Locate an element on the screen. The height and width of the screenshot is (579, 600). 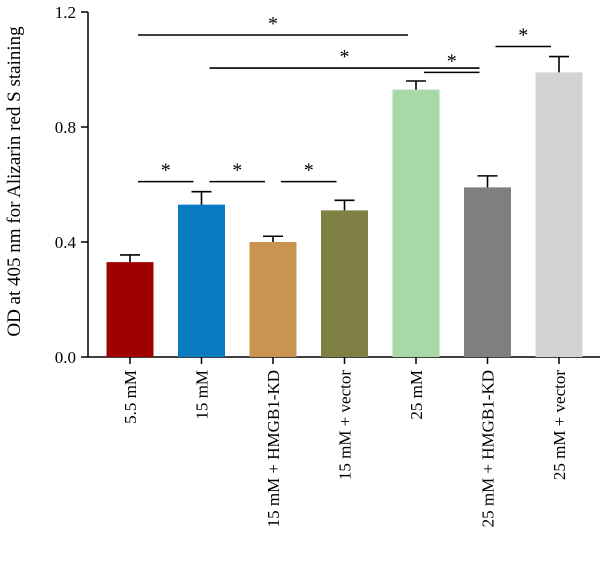
x-tick-label: 25 mM + HMGB1-KD is located at coordinates (488, 448).